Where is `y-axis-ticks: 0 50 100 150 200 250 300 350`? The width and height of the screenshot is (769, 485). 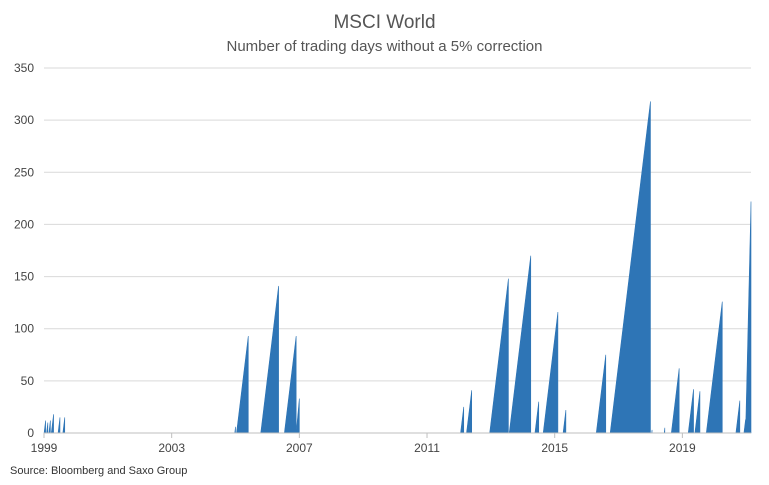
y-axis-ticks: 0 50 100 150 200 250 300 350 is located at coordinates (24, 250).